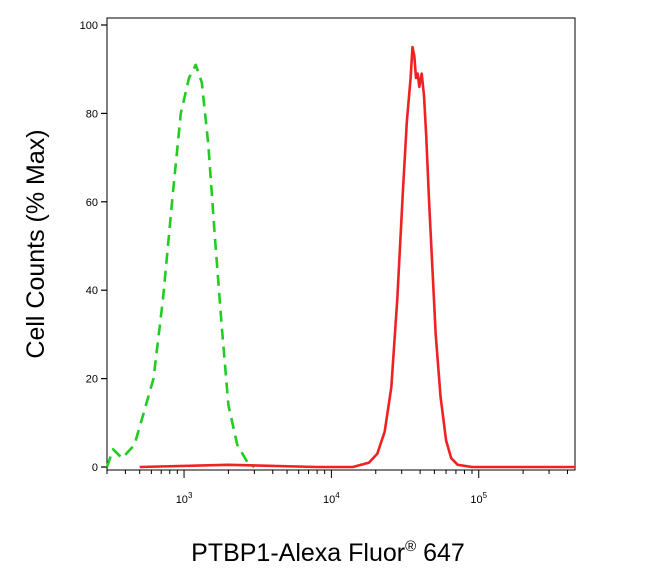  I want to click on x-axis: 10³ 10⁴ 10⁵, so click(337, 488).